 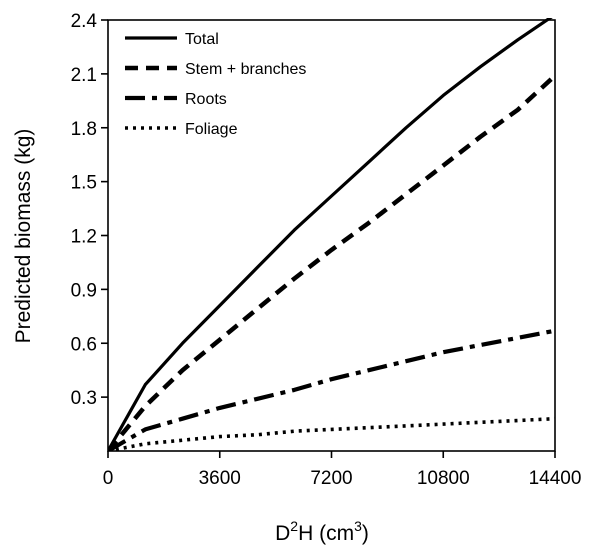 I want to click on legend-label: Total, so click(x=202, y=39).